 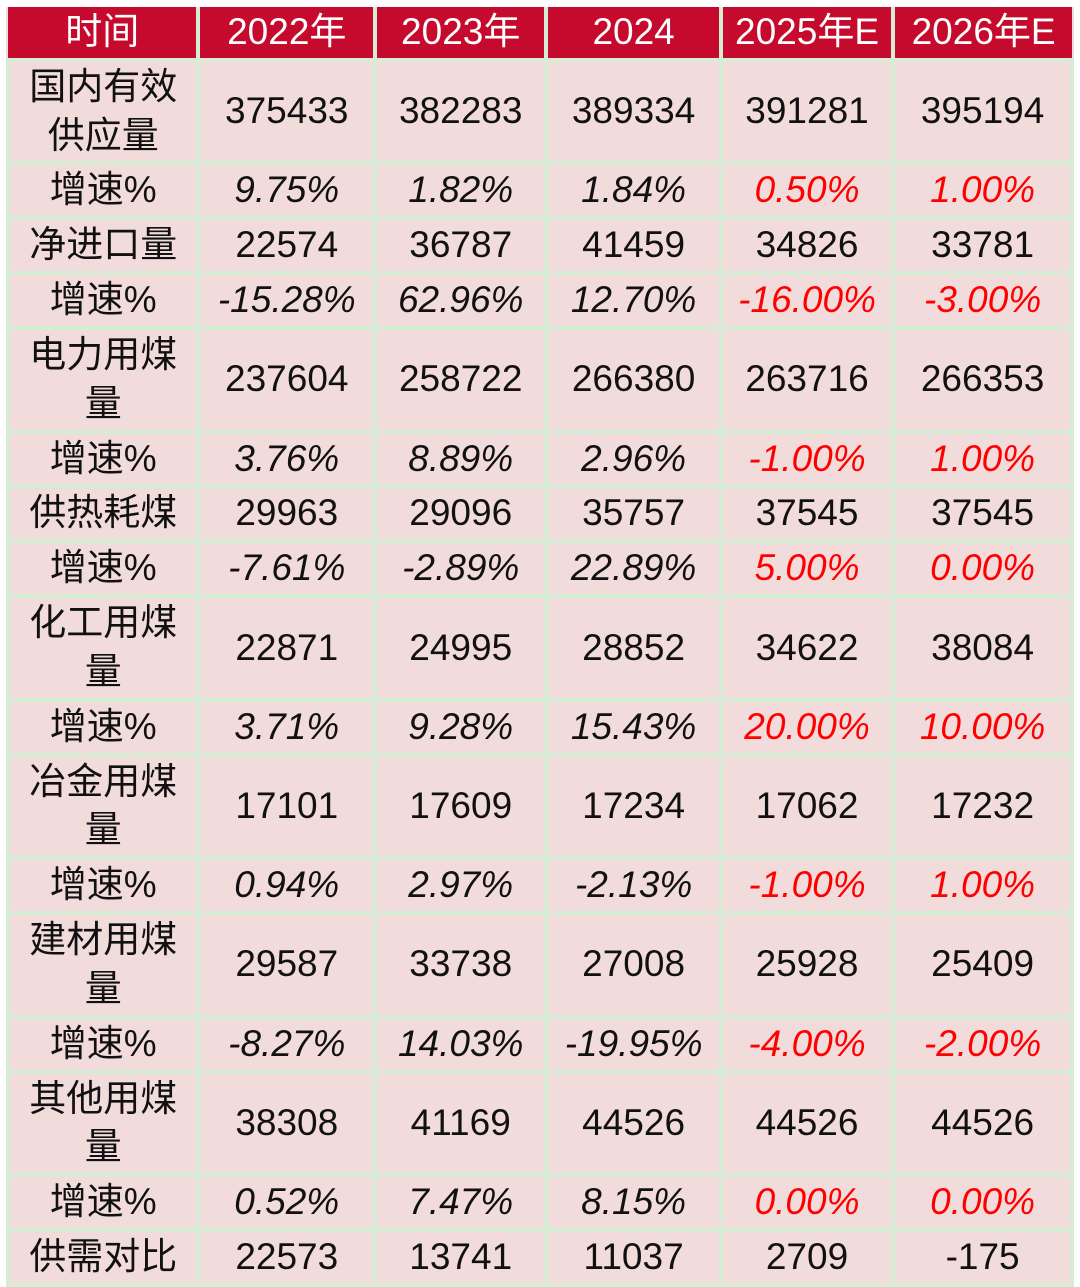 I want to click on cell-value: -8.27%, so click(x=287, y=1044).